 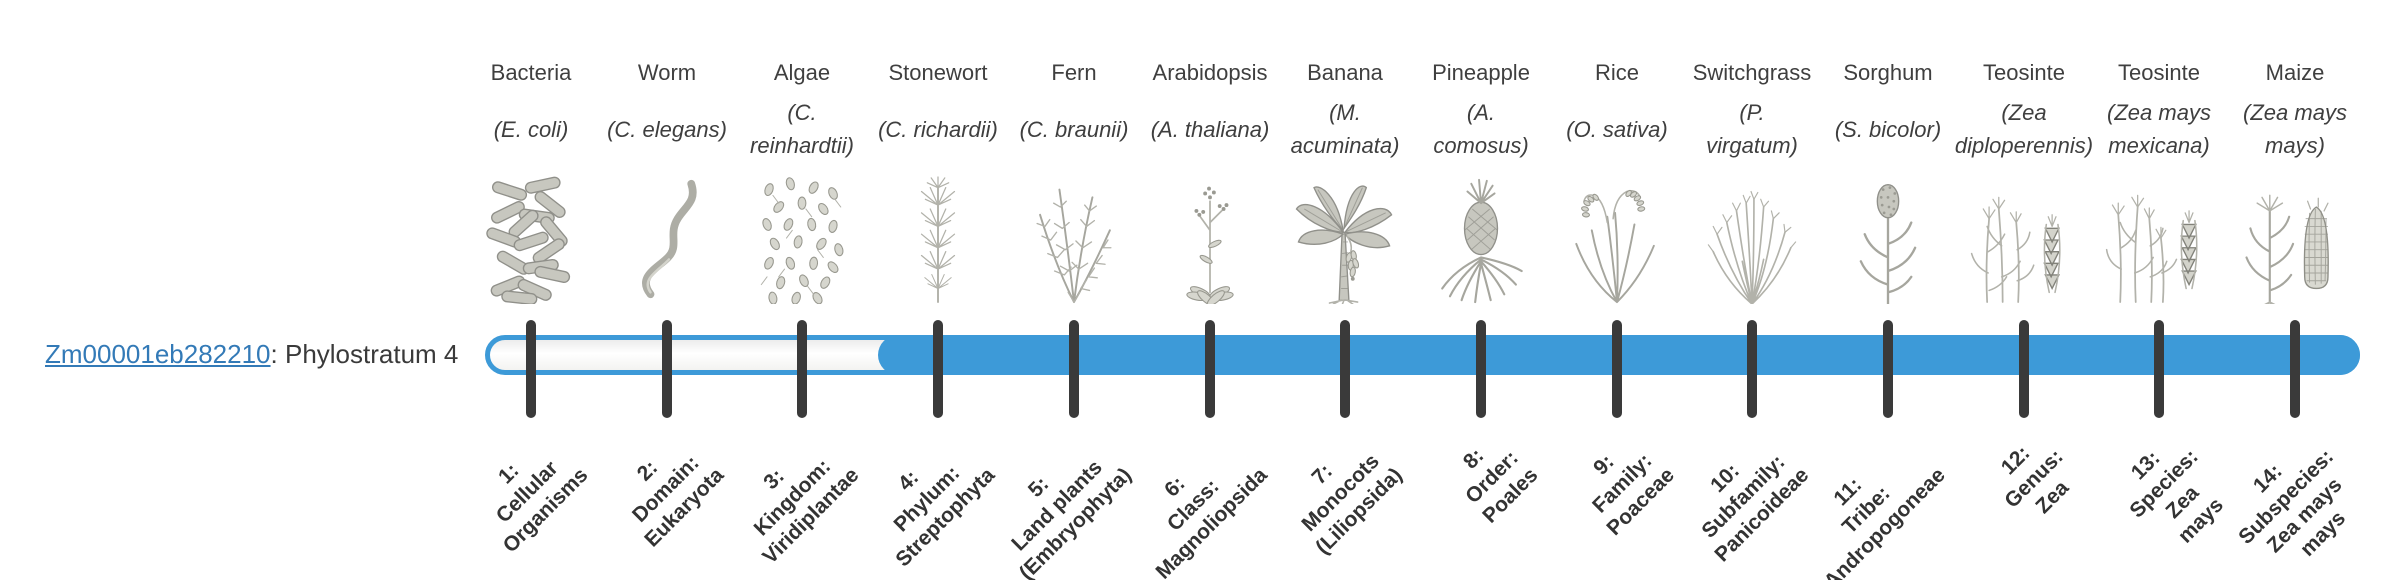 I want to click on sorghum-illustration, so click(x=1888, y=237).